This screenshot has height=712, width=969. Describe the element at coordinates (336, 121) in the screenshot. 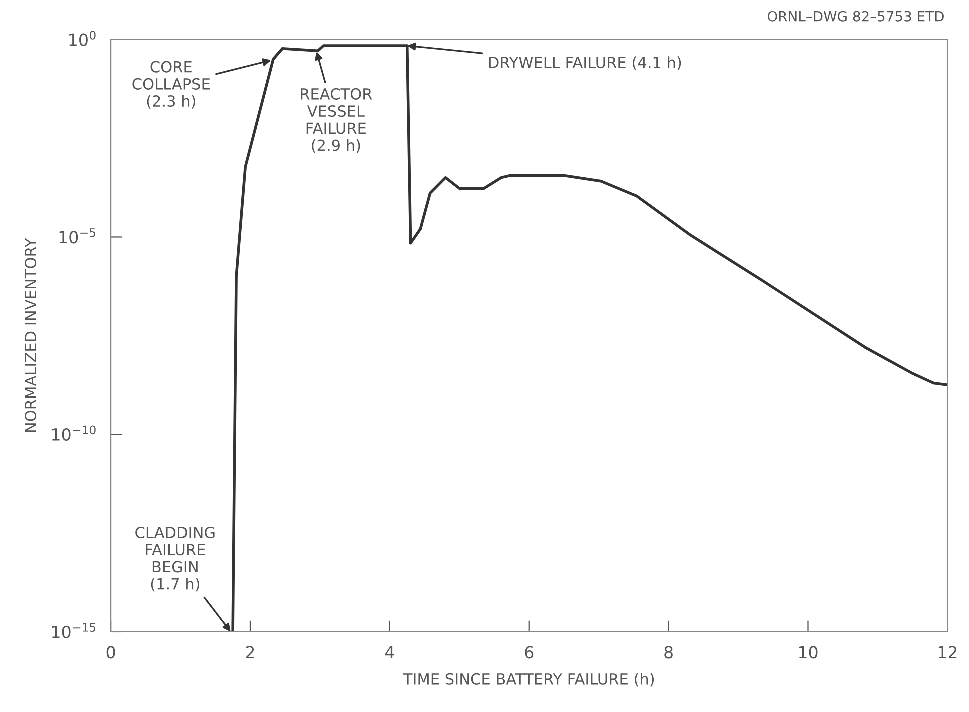

I see `annotation: REACTOR VESSEL FAILURE (2.9 h)` at that location.